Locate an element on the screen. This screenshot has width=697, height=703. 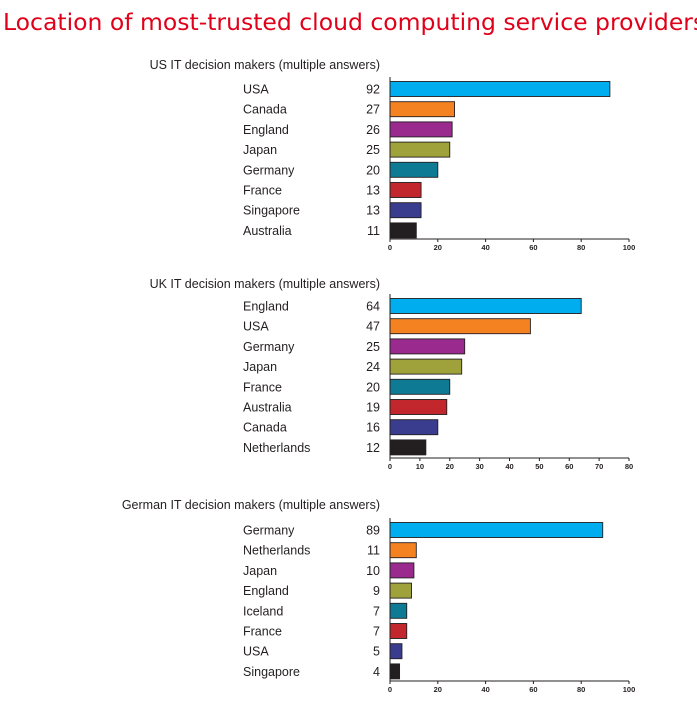
chart-title: US IT decision makers (multiple answers) is located at coordinates (265, 65).